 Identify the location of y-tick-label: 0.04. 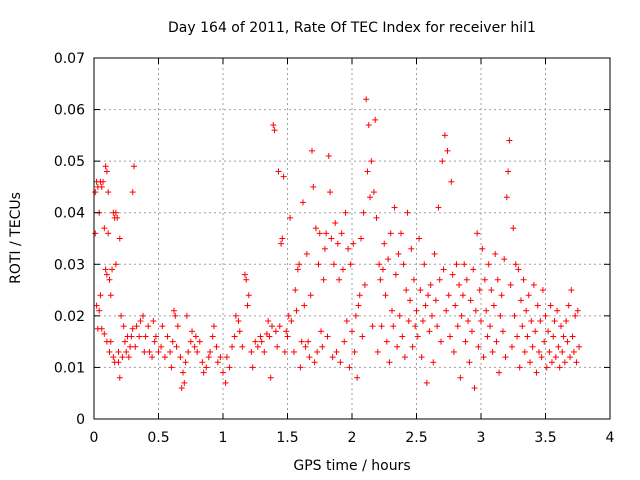
(69, 214).